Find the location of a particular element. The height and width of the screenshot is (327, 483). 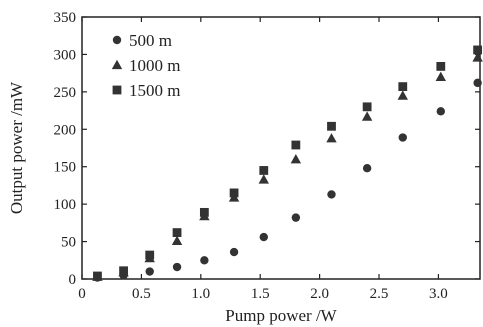

y-tick-label: 150 is located at coordinates (65, 168).